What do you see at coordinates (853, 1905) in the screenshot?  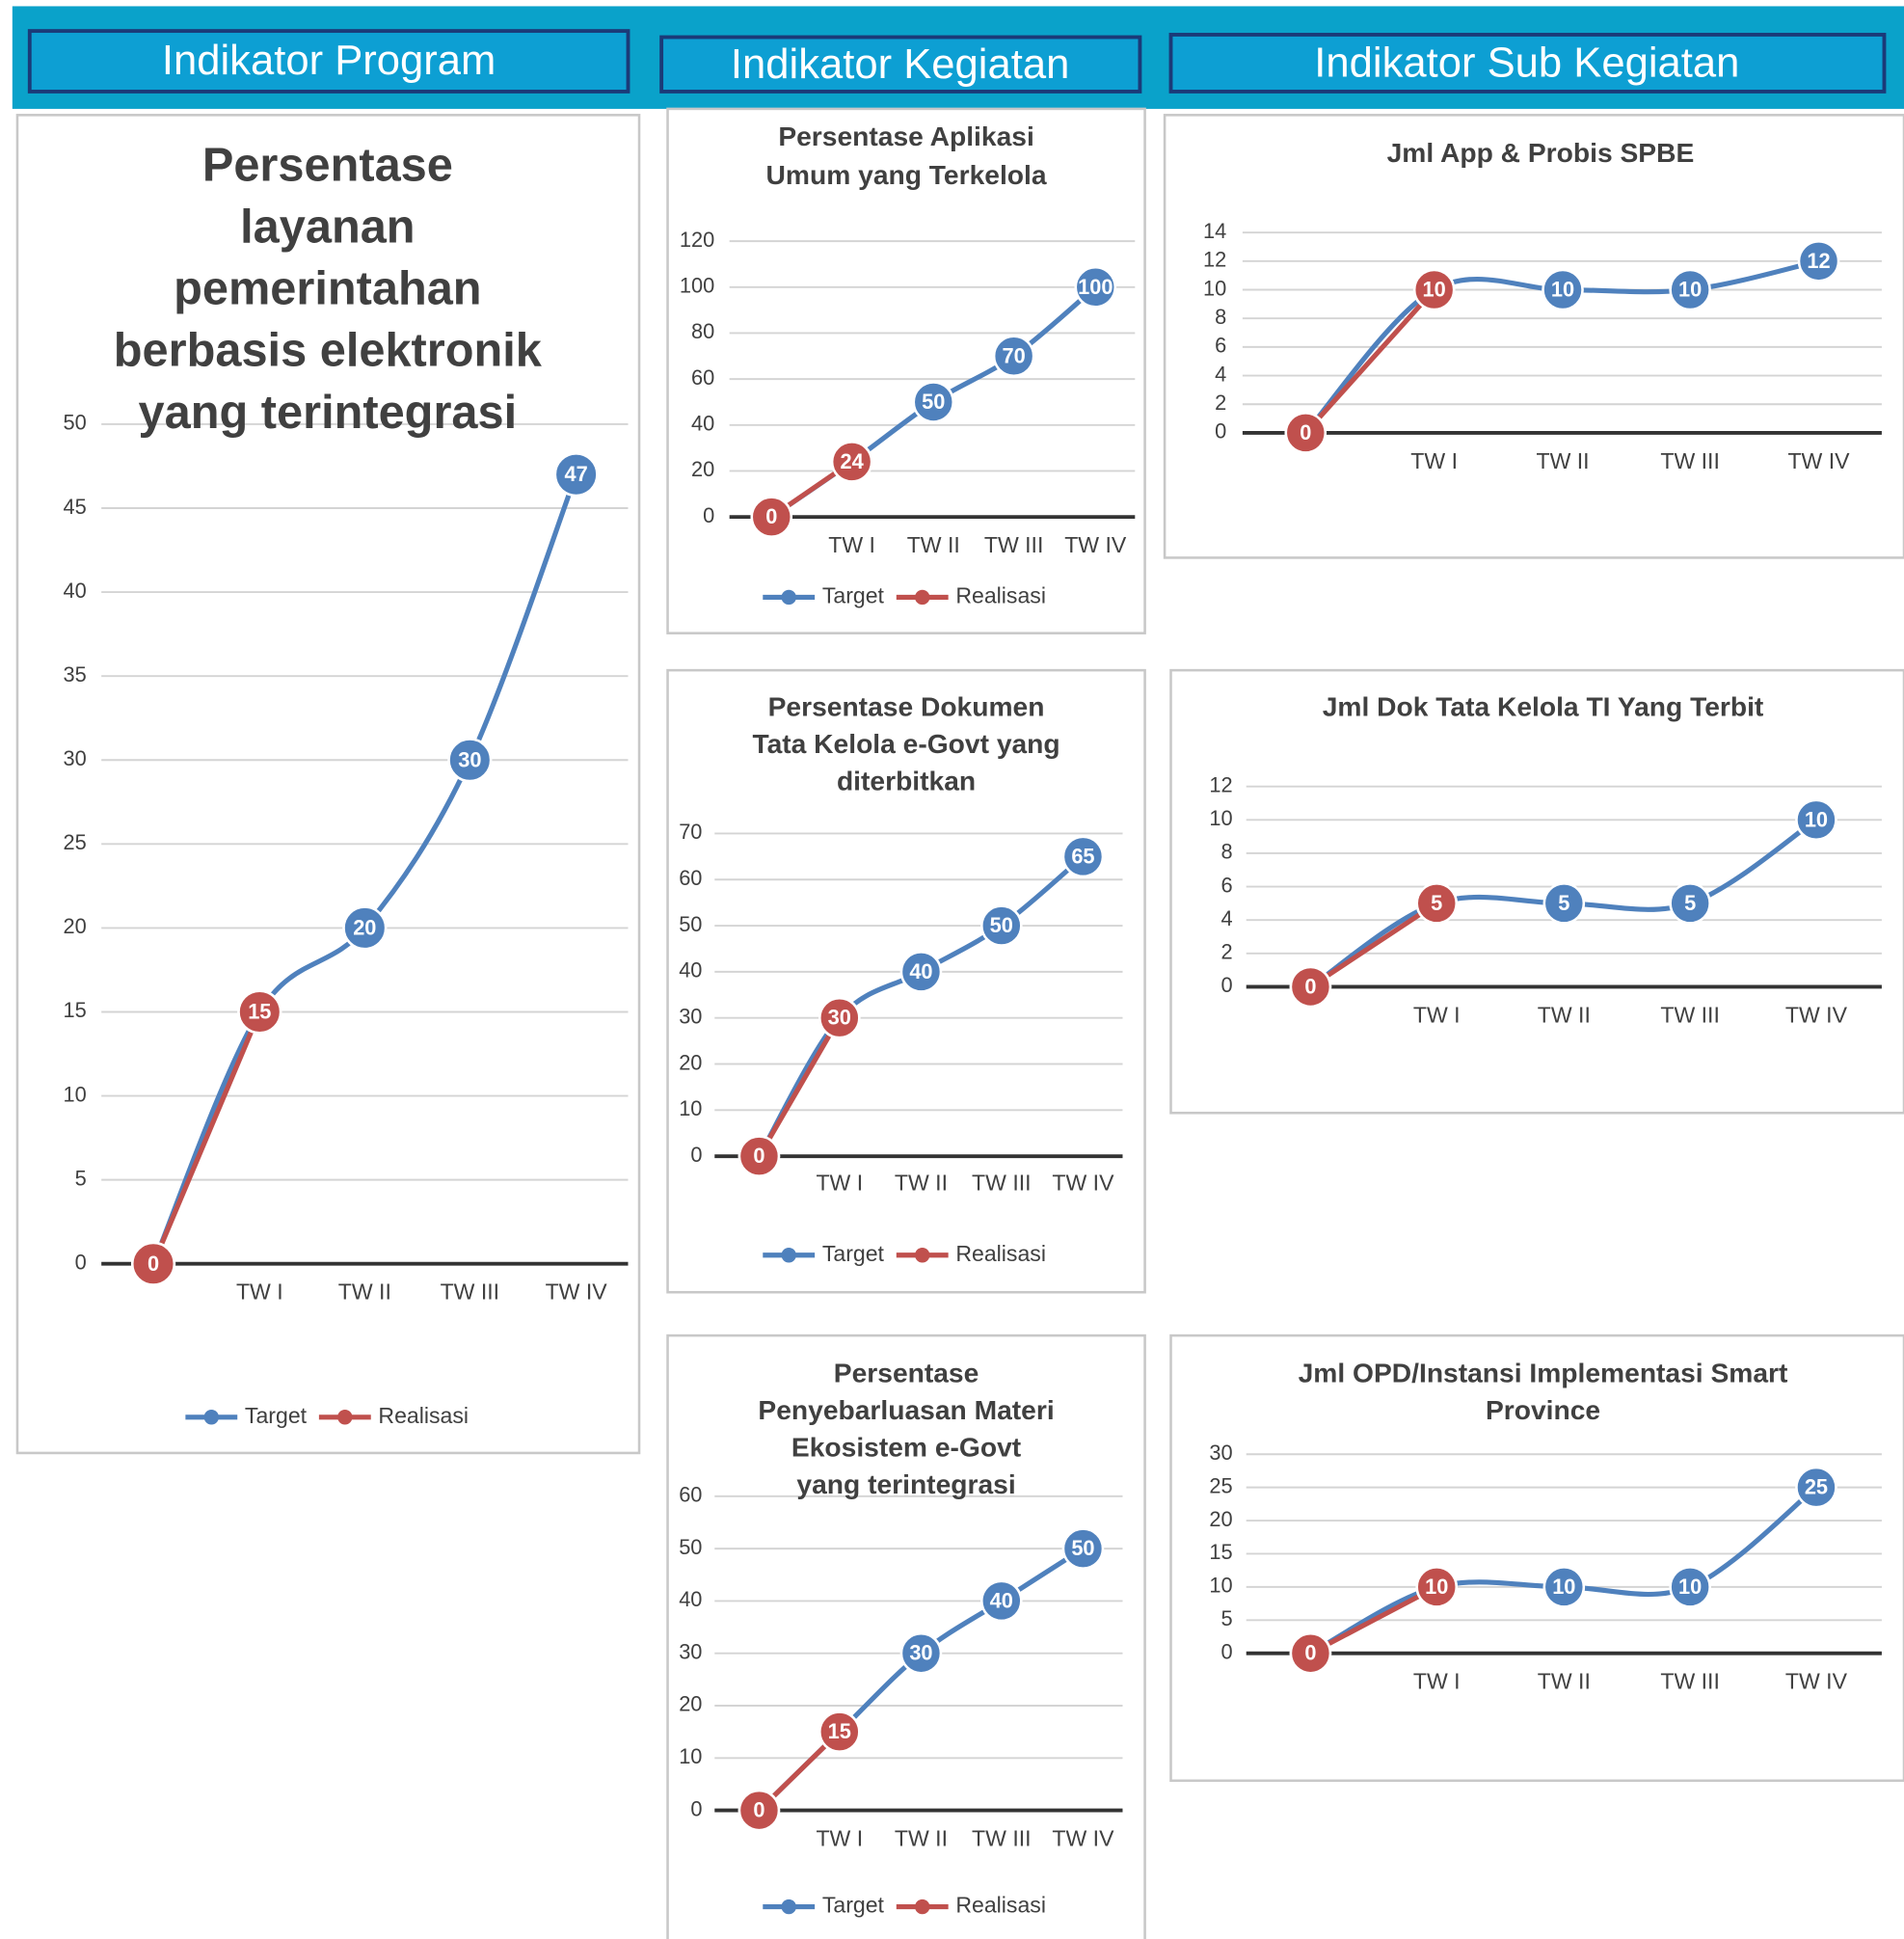 I see `legend-label: Target` at bounding box center [853, 1905].